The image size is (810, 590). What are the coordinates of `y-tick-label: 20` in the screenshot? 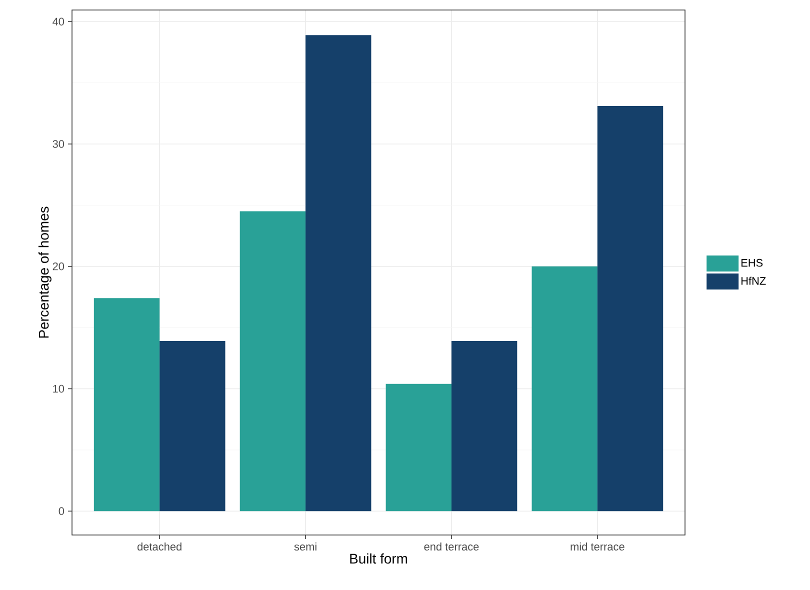 It's located at (58, 266).